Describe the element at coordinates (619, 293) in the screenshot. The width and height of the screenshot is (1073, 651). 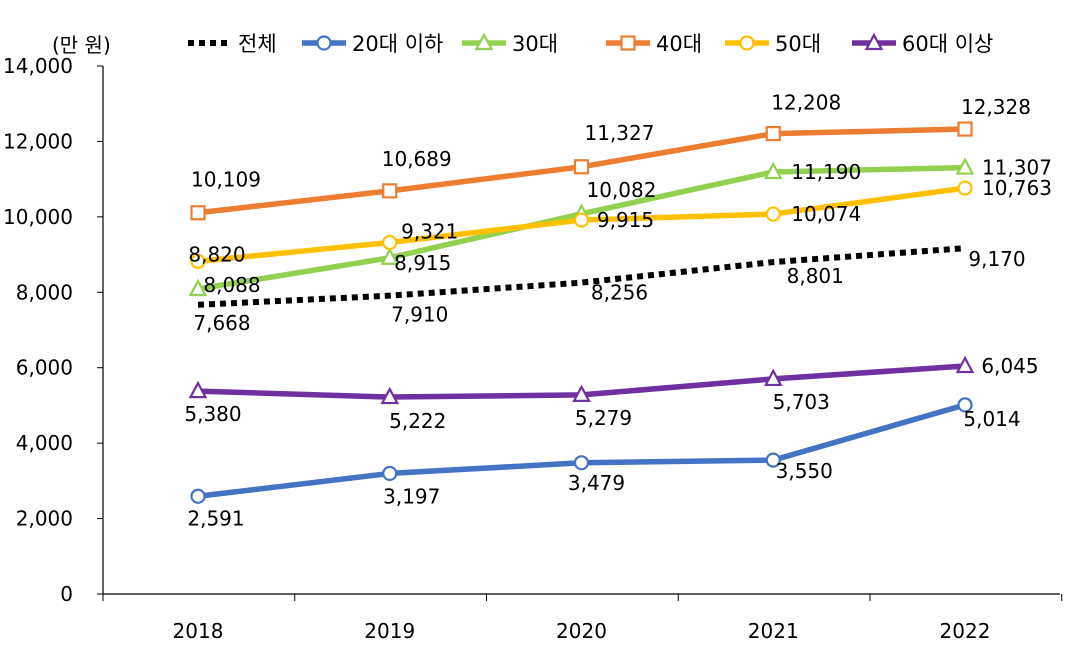
I see `data-label: 8,256` at that location.